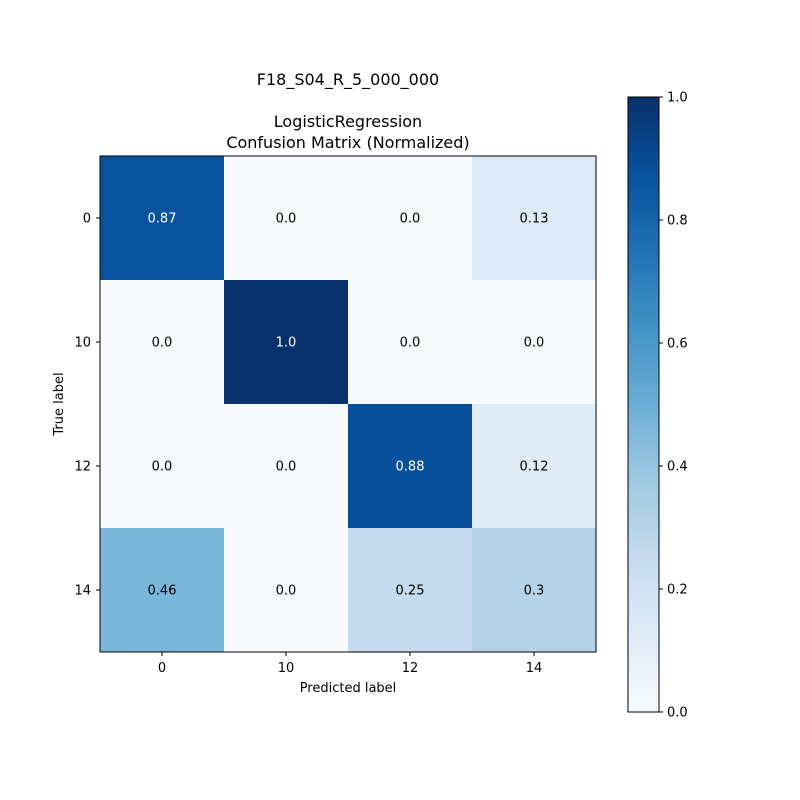 Image resolution: width=800 pixels, height=800 pixels. I want to click on heatmap-cell-r3-c2, so click(410, 590).